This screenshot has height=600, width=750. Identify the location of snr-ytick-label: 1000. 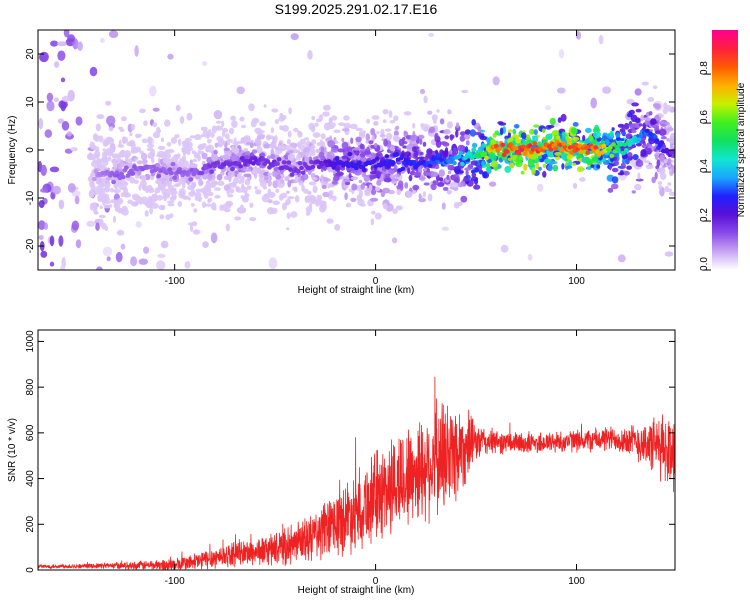
(30, 341).